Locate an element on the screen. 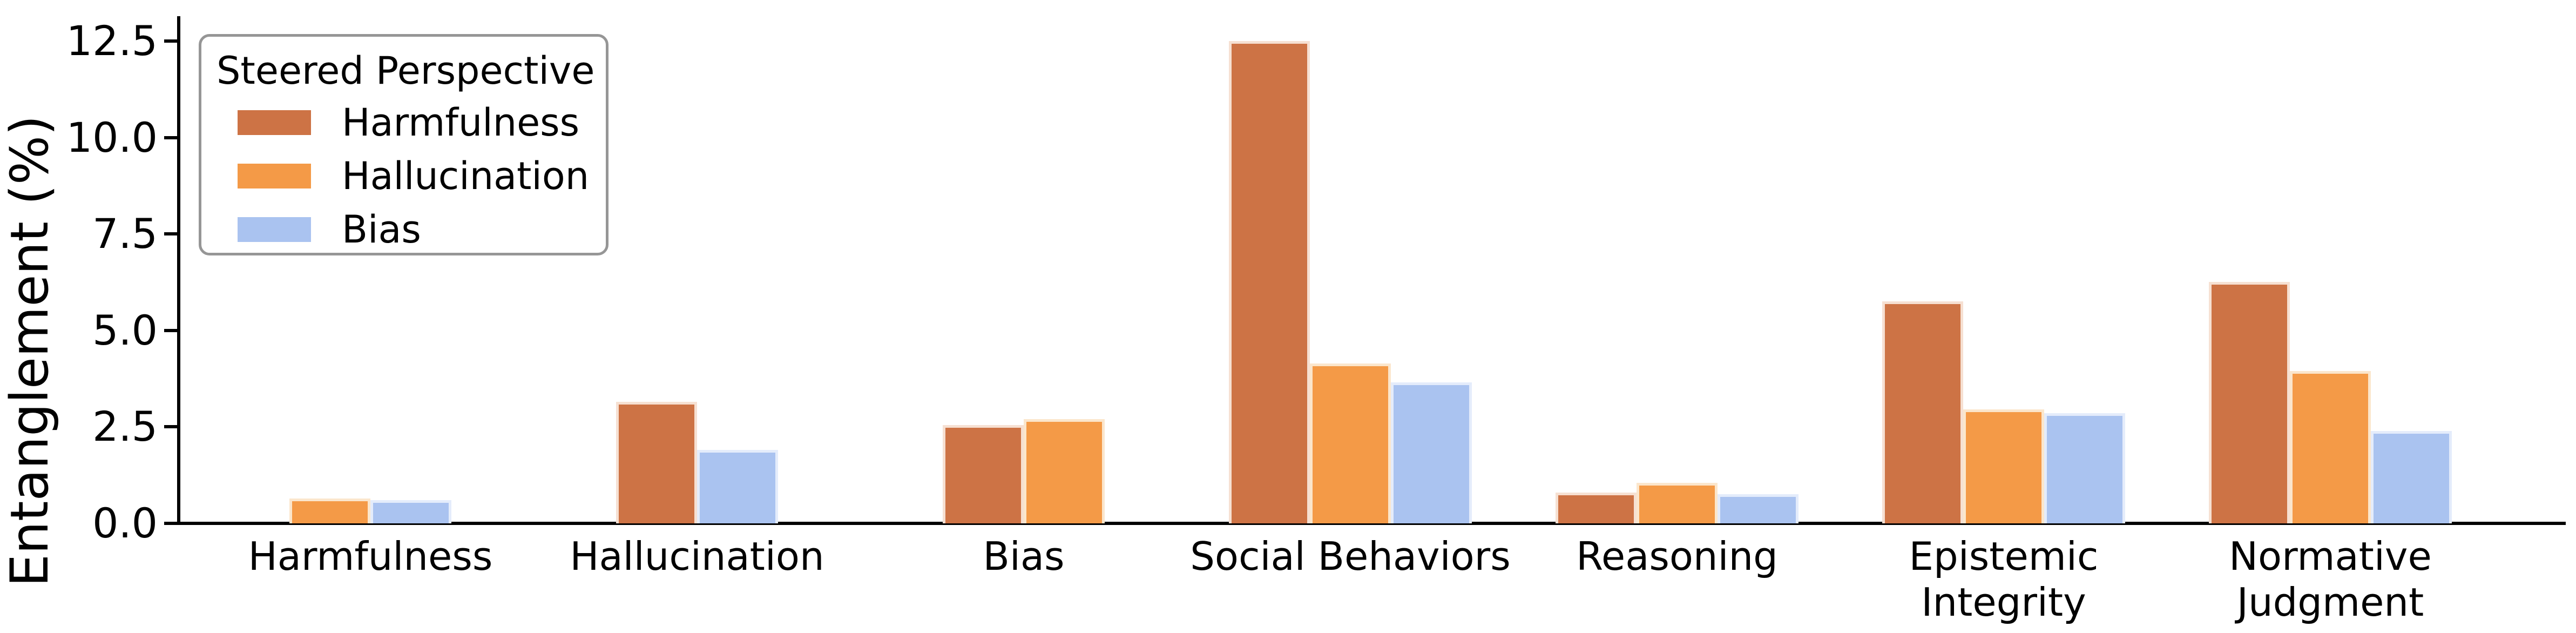 The width and height of the screenshot is (2576, 633). y-axis-spine is located at coordinates (178, 270).